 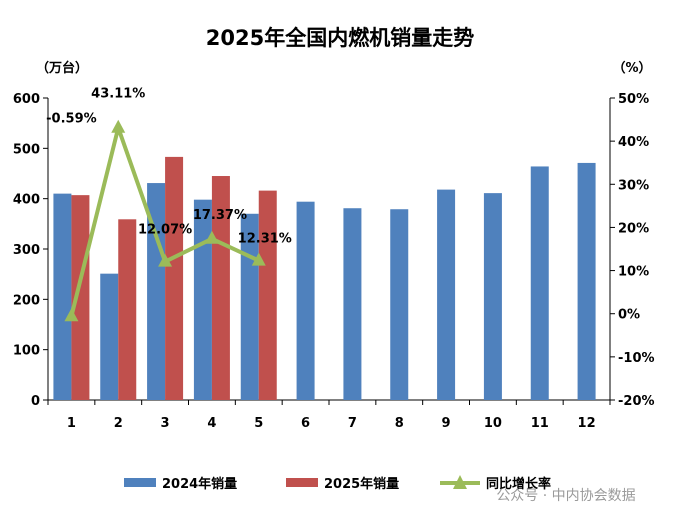 What do you see at coordinates (71, 118) in the screenshot?
I see `growth-rate-label: -0.59%` at bounding box center [71, 118].